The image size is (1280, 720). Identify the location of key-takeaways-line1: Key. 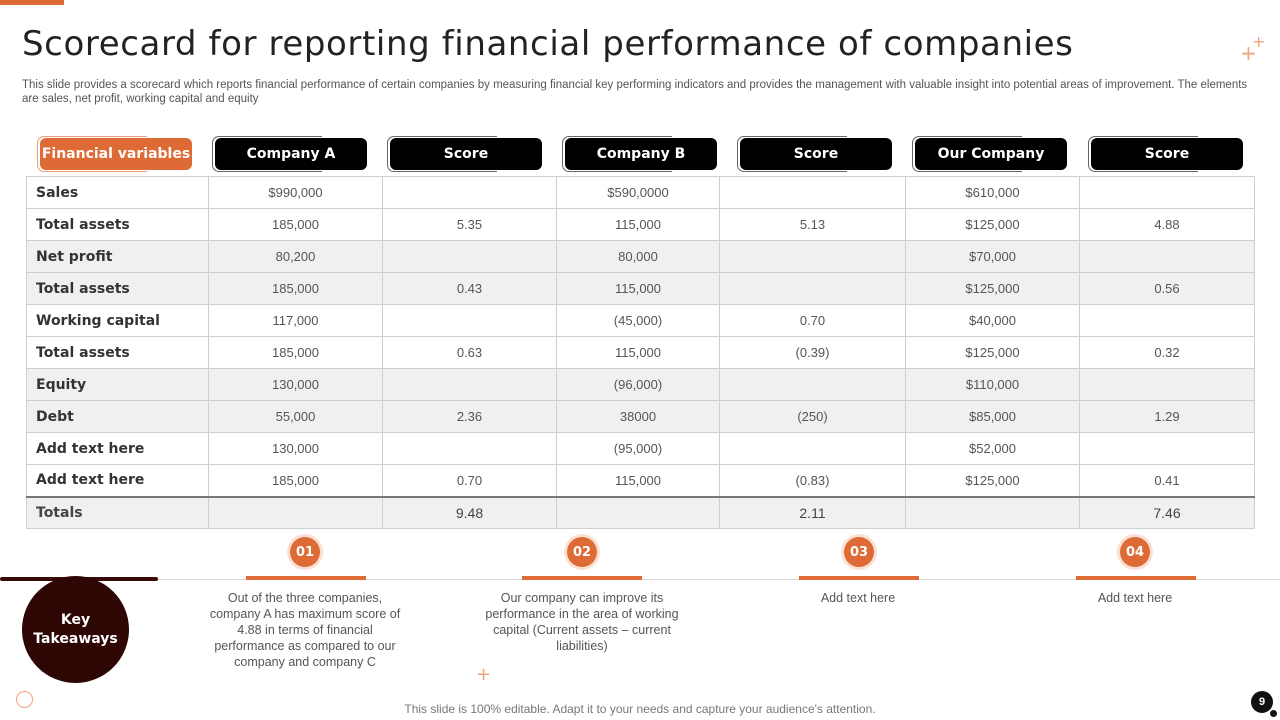
(75, 619).